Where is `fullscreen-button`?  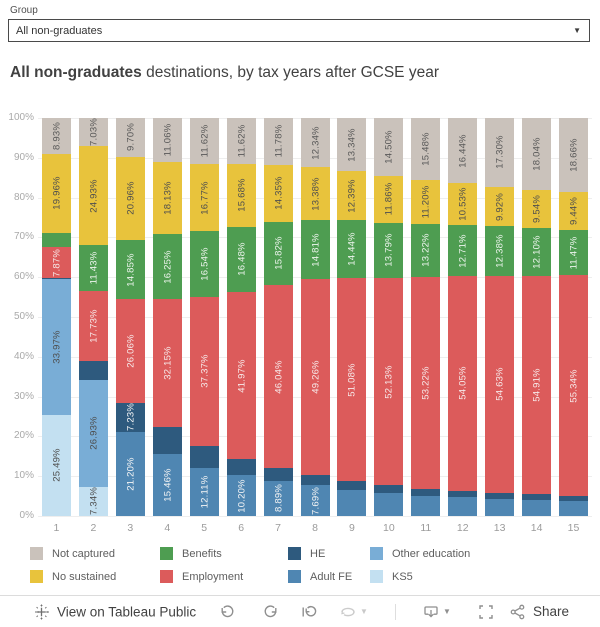 fullscreen-button is located at coordinates (486, 612).